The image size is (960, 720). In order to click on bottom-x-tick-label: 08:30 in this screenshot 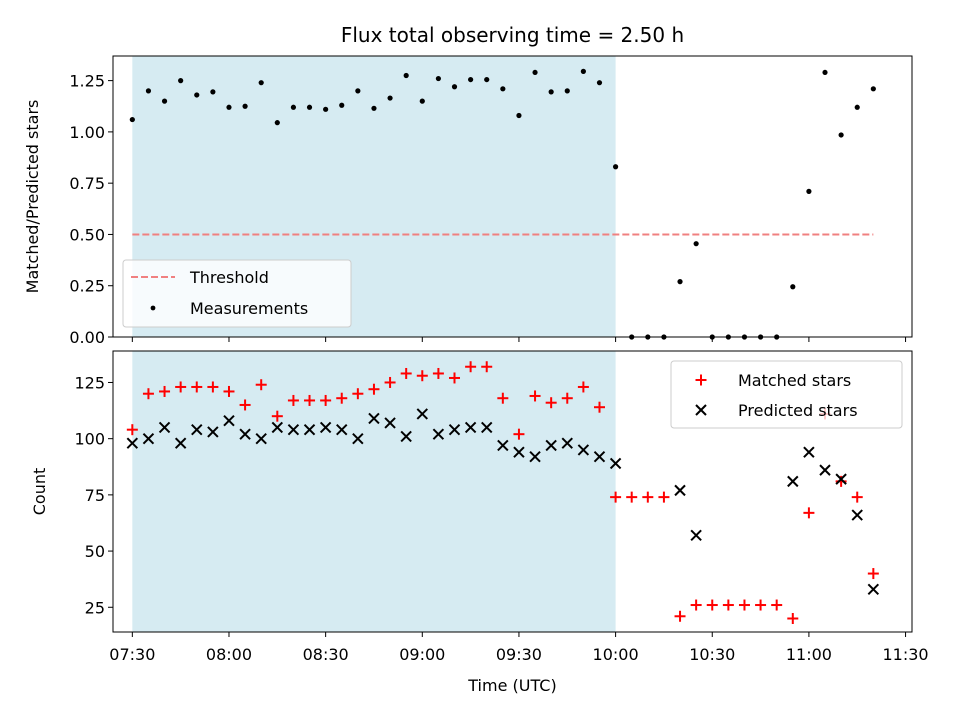, I will do `click(326, 654)`.